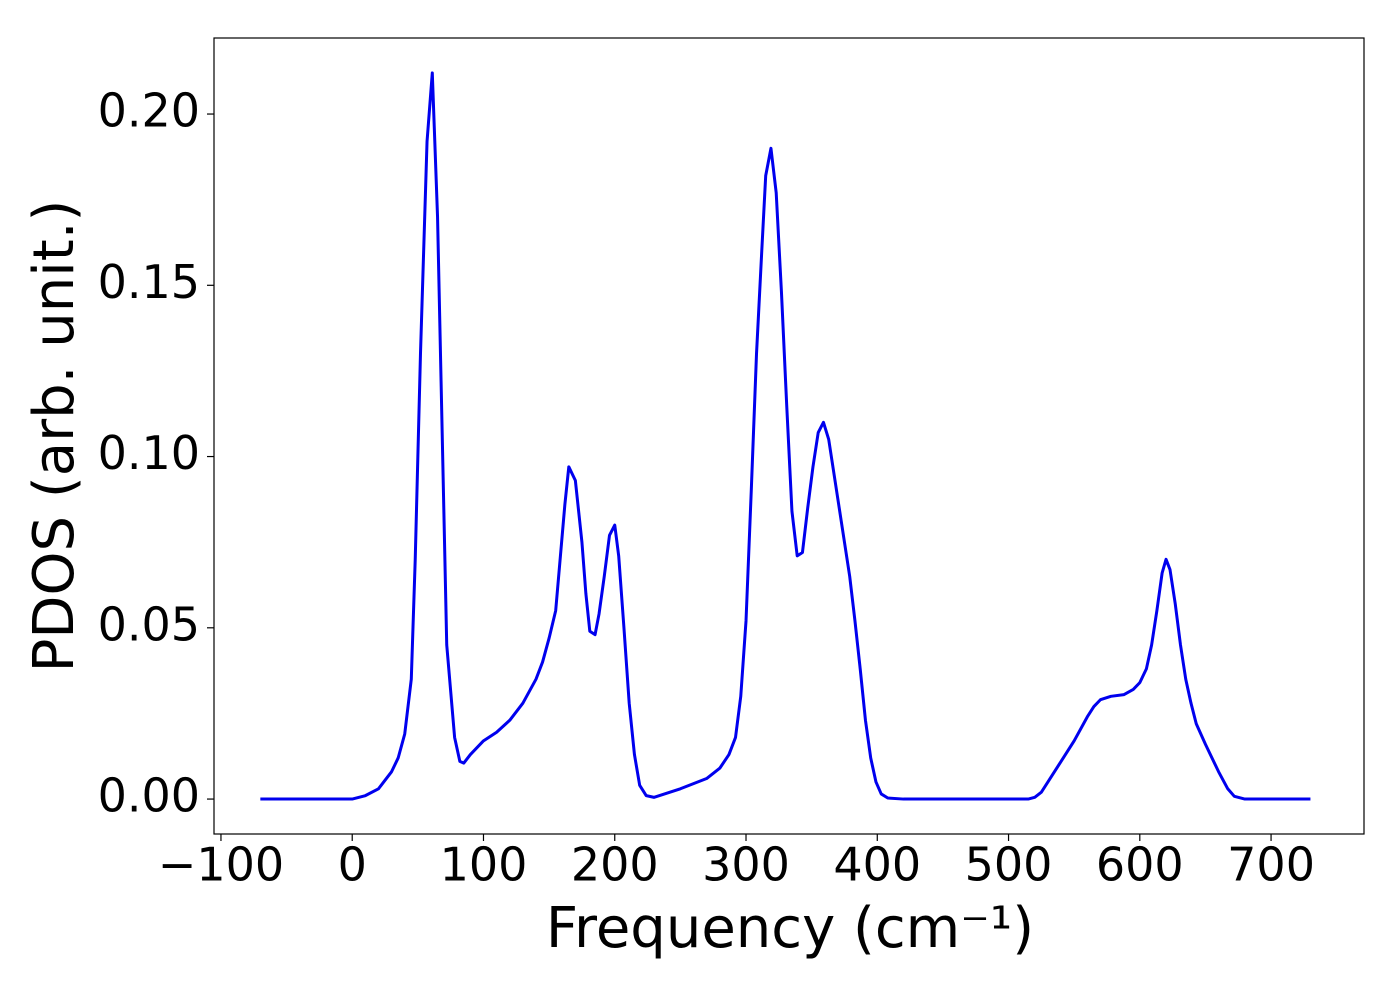  I want to click on y-tick-label: 0.15, so click(149, 282).